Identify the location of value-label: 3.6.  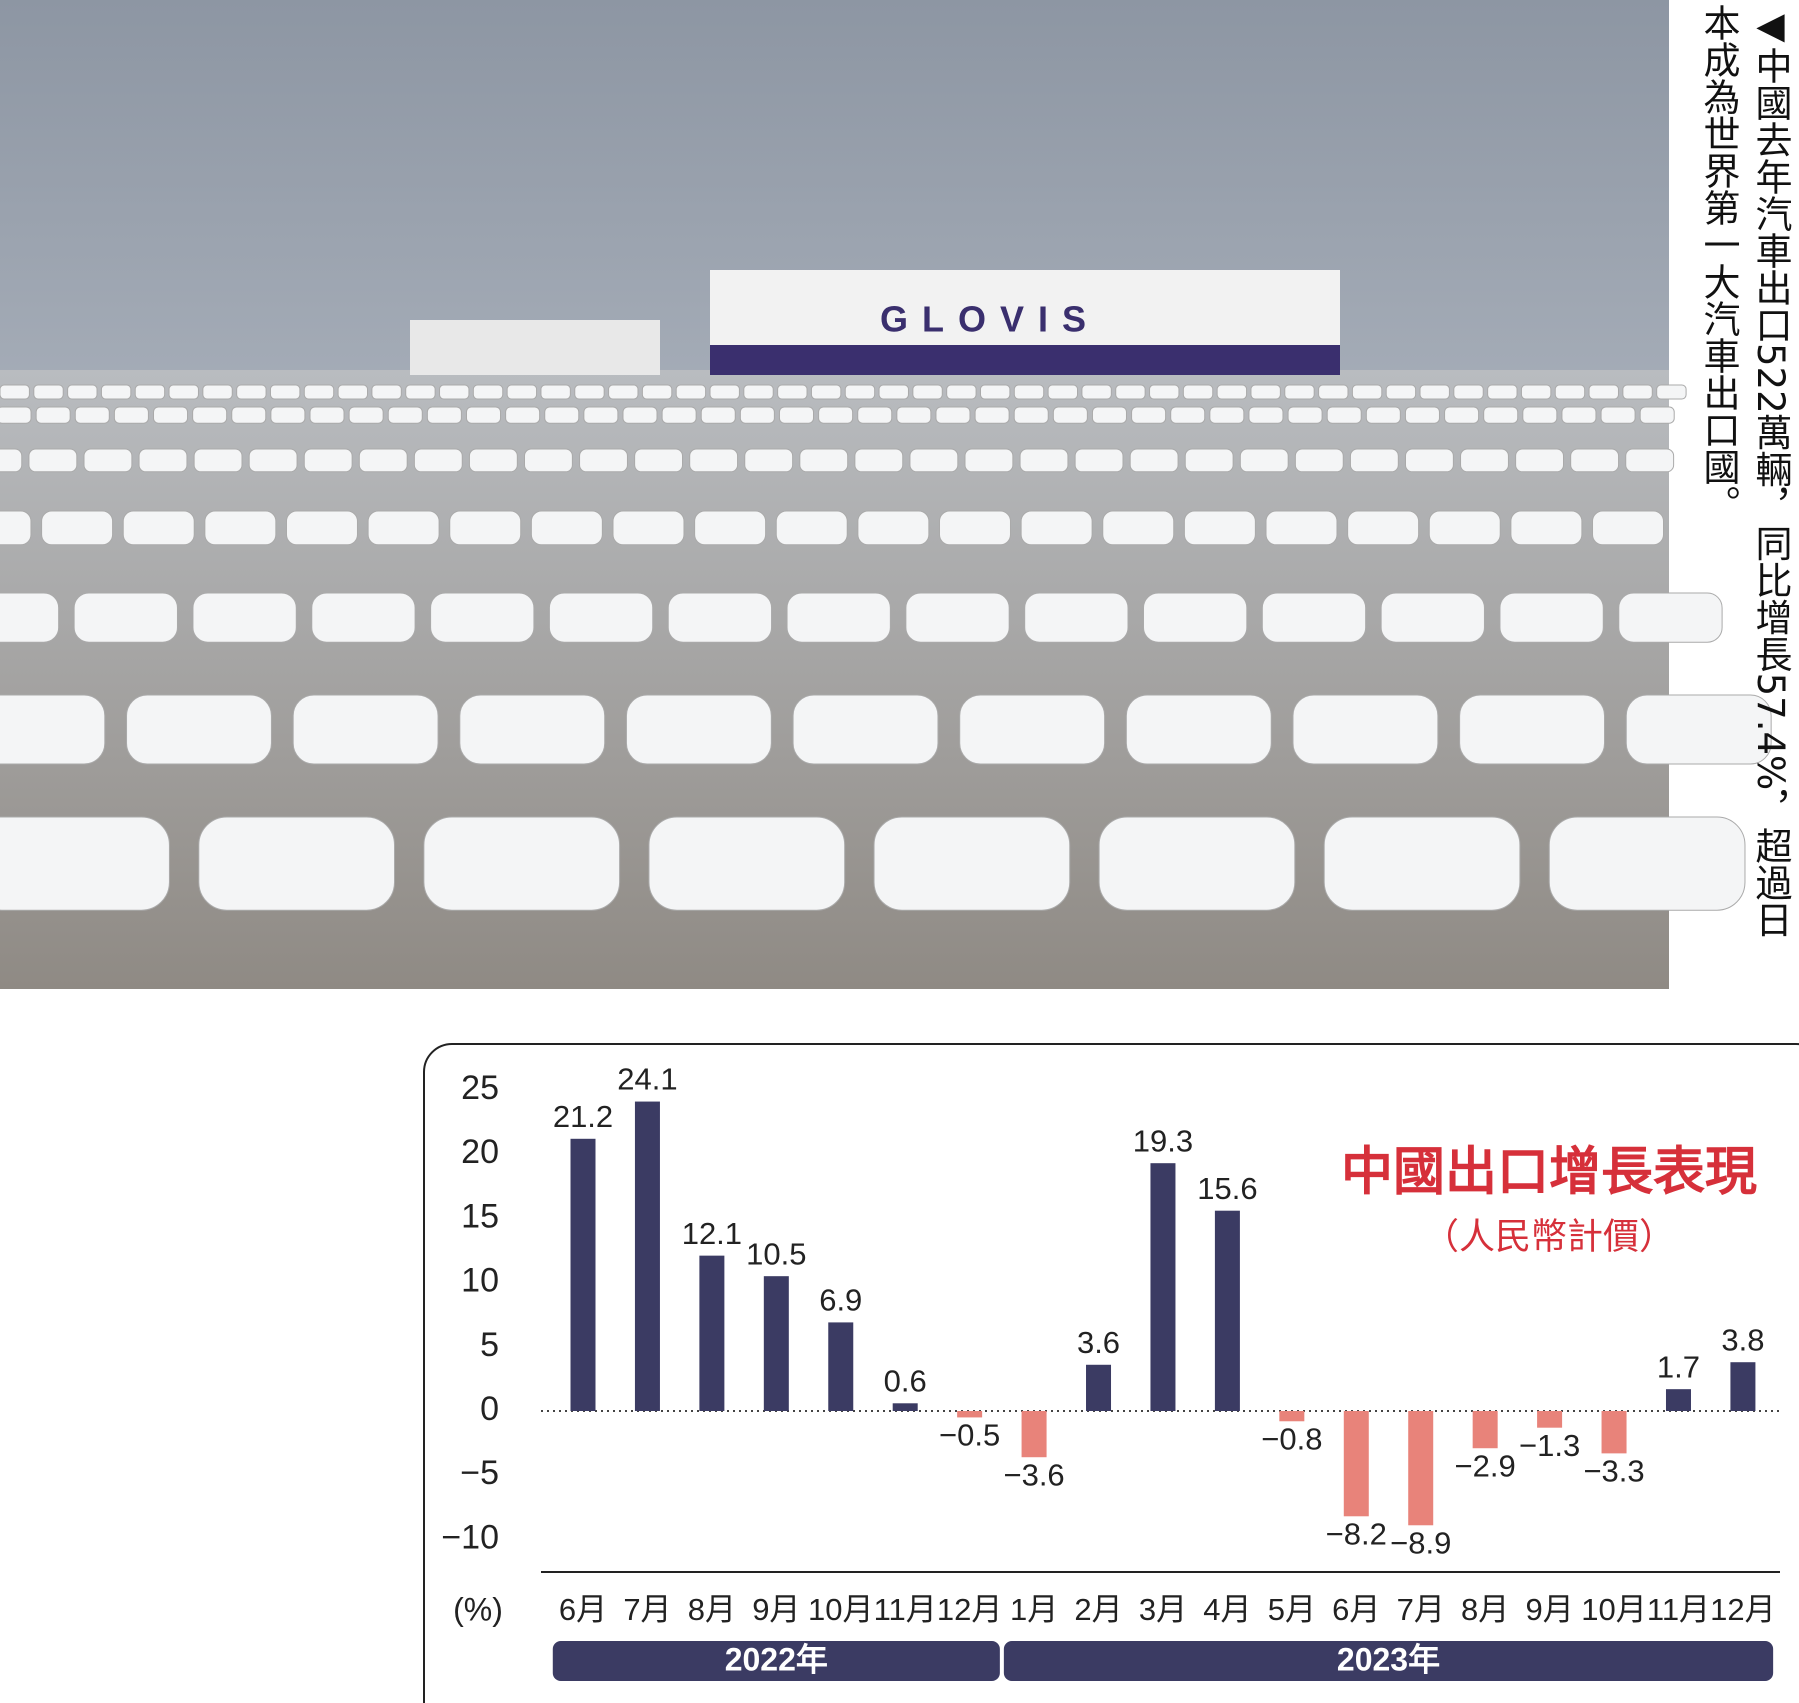
(1098, 1342).